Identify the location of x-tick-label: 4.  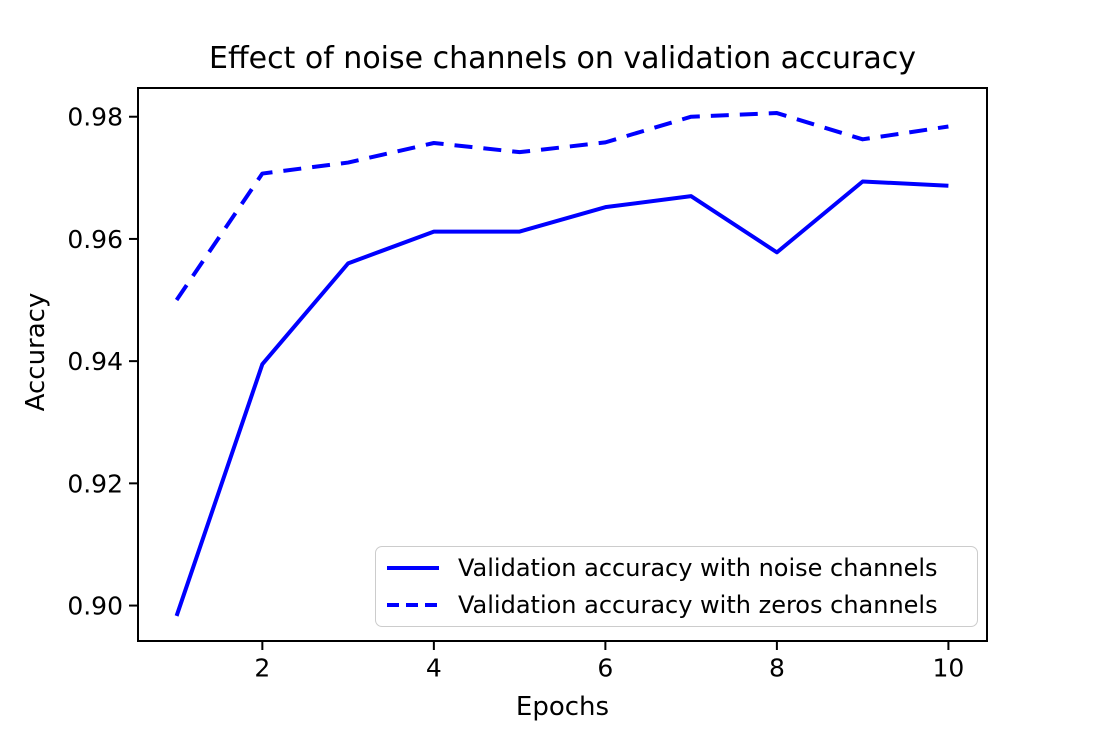
(434, 667).